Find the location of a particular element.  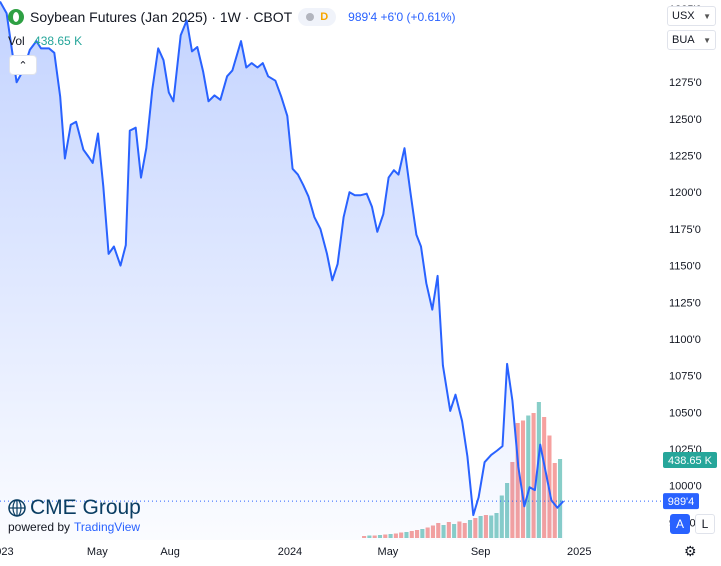

log-scale-button: L is located at coordinates (705, 524).